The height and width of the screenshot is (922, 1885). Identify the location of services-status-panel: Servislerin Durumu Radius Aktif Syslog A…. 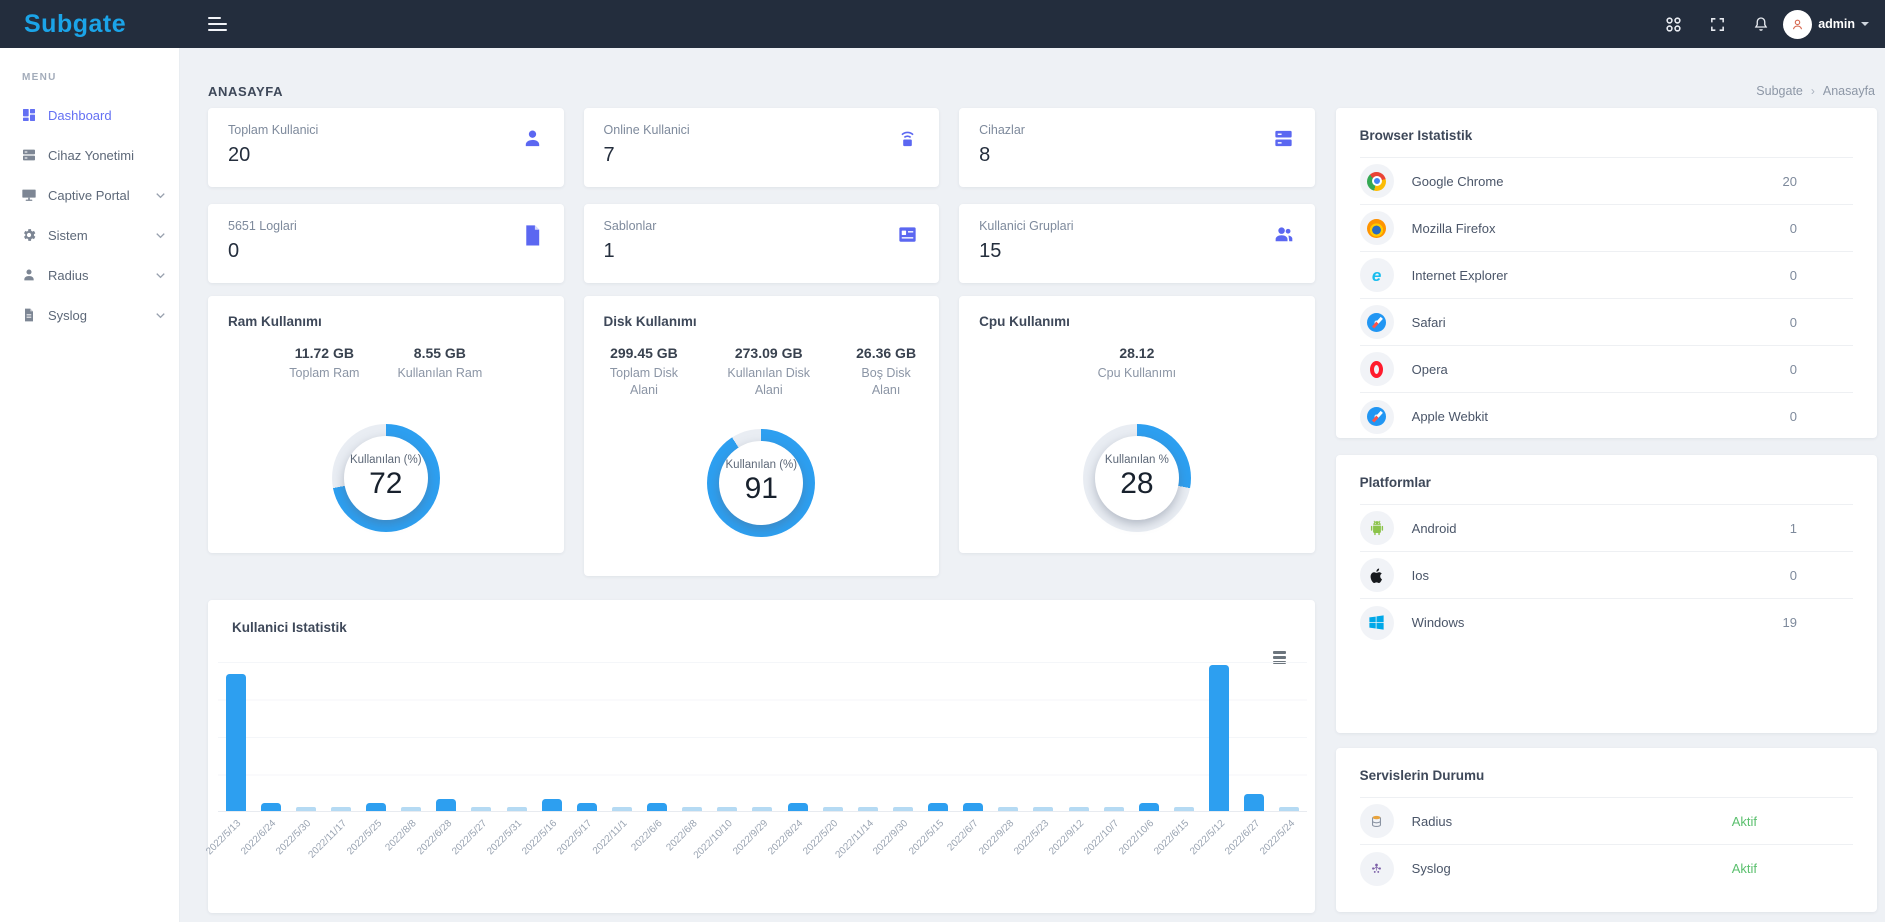
(1606, 830).